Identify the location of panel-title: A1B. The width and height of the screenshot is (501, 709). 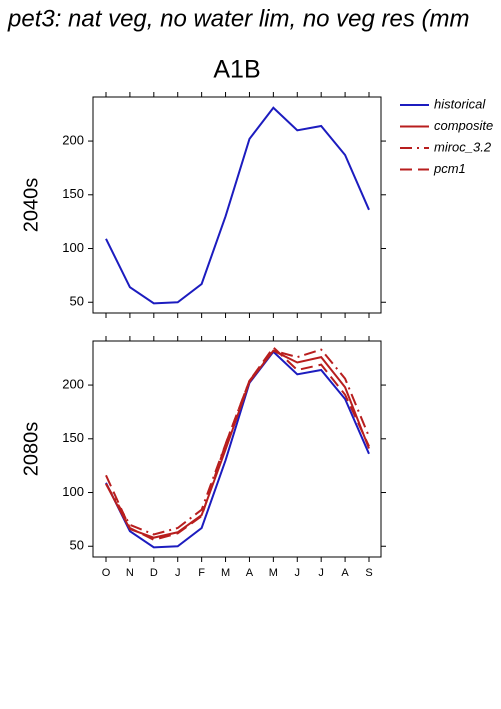
(236, 70).